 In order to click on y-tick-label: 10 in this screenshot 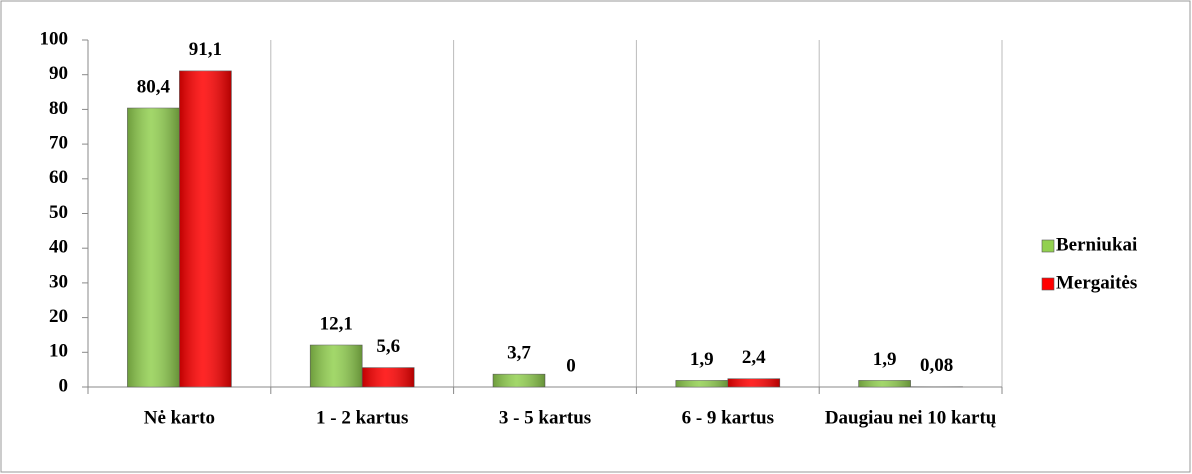, I will do `click(58, 351)`.